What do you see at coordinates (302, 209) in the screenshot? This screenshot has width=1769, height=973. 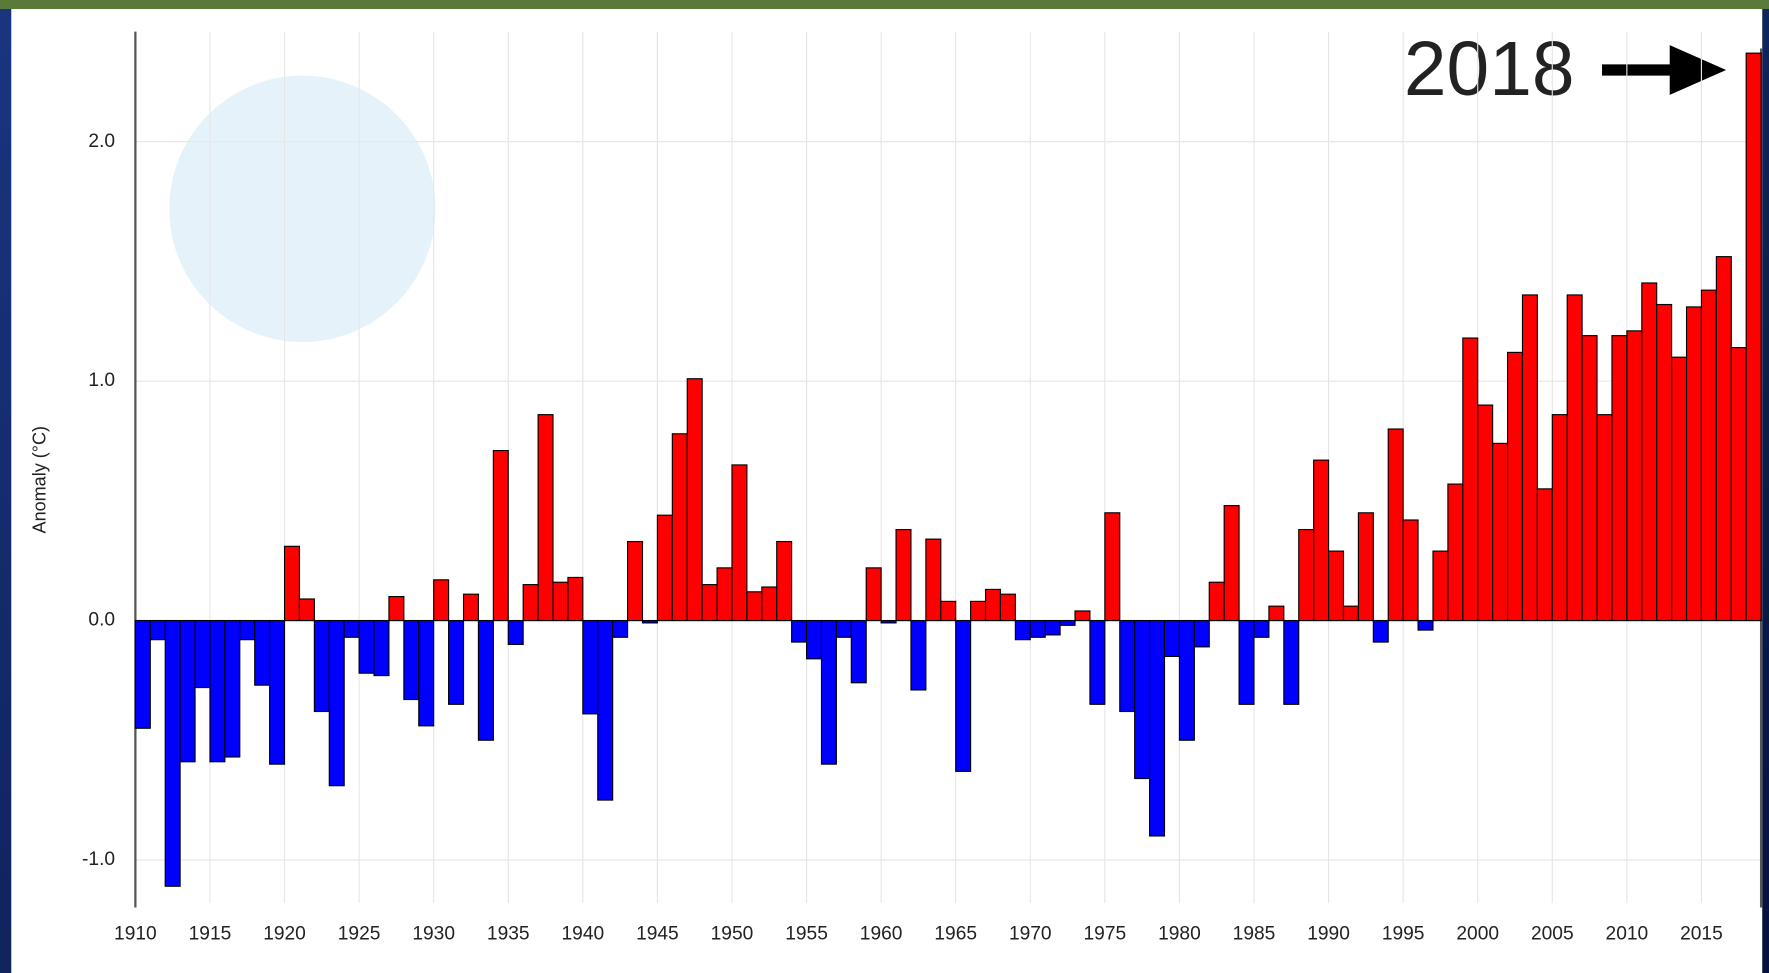 I see `logo` at bounding box center [302, 209].